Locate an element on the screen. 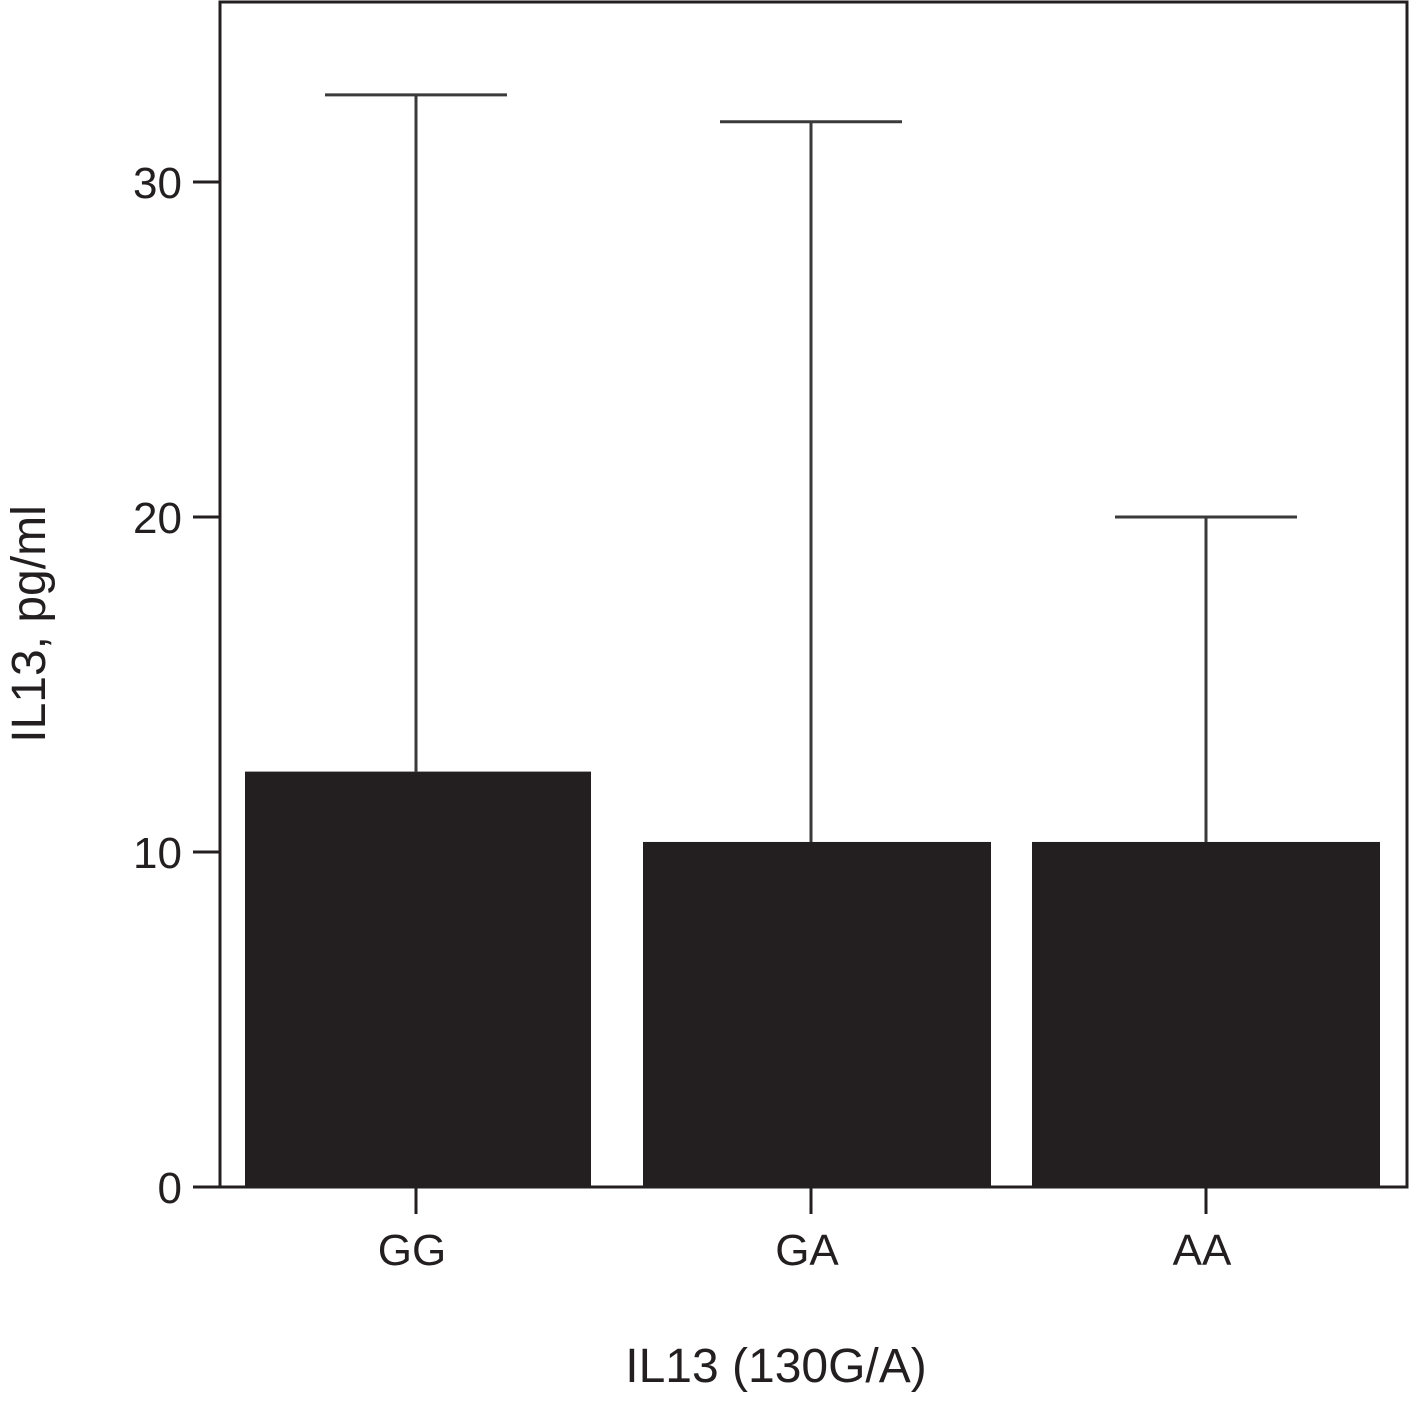 The image size is (1409, 1409). bar-gg is located at coordinates (418, 979).